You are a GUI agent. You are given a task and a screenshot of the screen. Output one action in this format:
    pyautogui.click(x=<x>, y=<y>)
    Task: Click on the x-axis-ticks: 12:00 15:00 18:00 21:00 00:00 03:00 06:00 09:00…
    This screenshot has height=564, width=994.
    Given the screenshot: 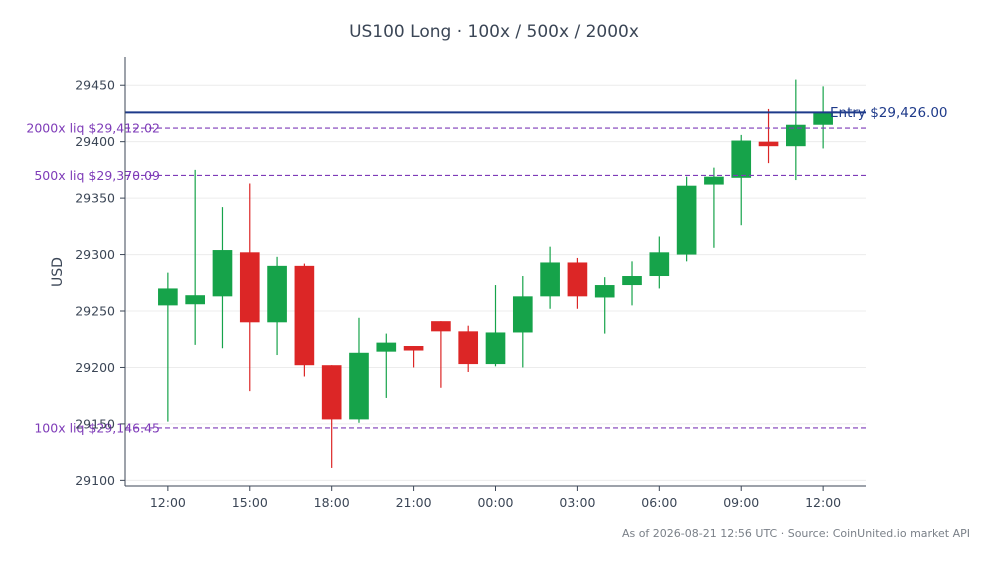 What is the action you would take?
    pyautogui.click(x=495, y=498)
    